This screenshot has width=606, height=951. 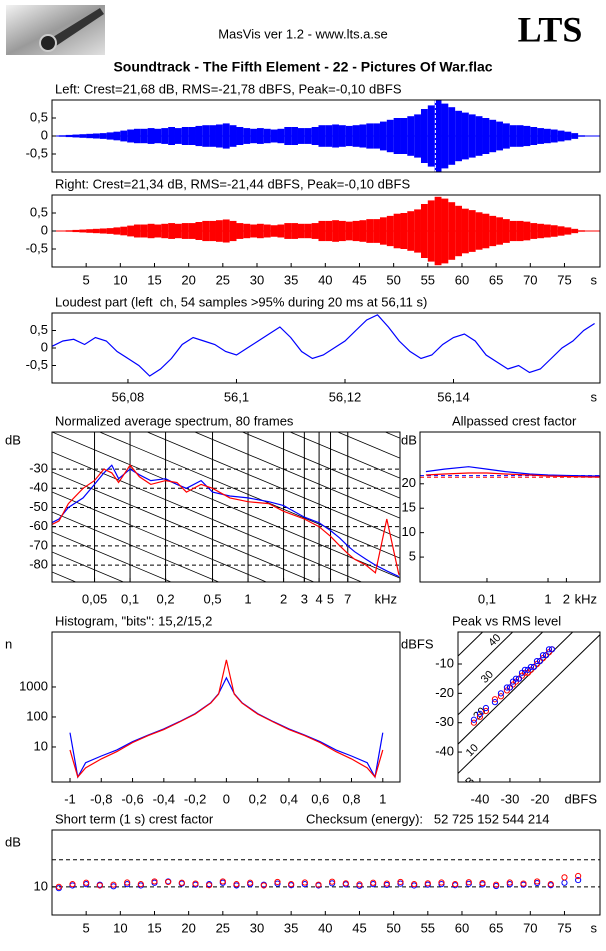 What do you see at coordinates (132, 798) in the screenshot?
I see `x-tick-label: -0,6` at bounding box center [132, 798].